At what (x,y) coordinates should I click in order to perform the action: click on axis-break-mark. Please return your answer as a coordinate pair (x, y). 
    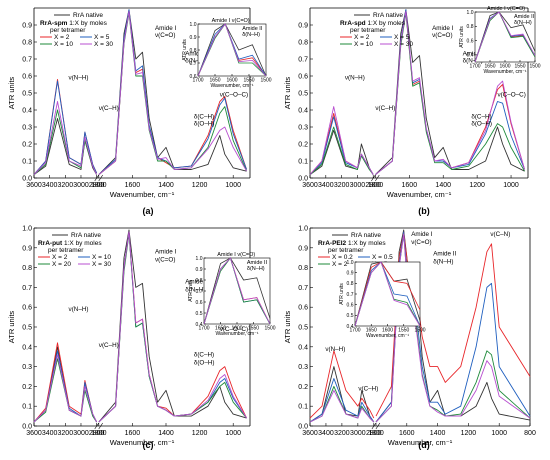
    Looking at the image, I should click on (378, 426).